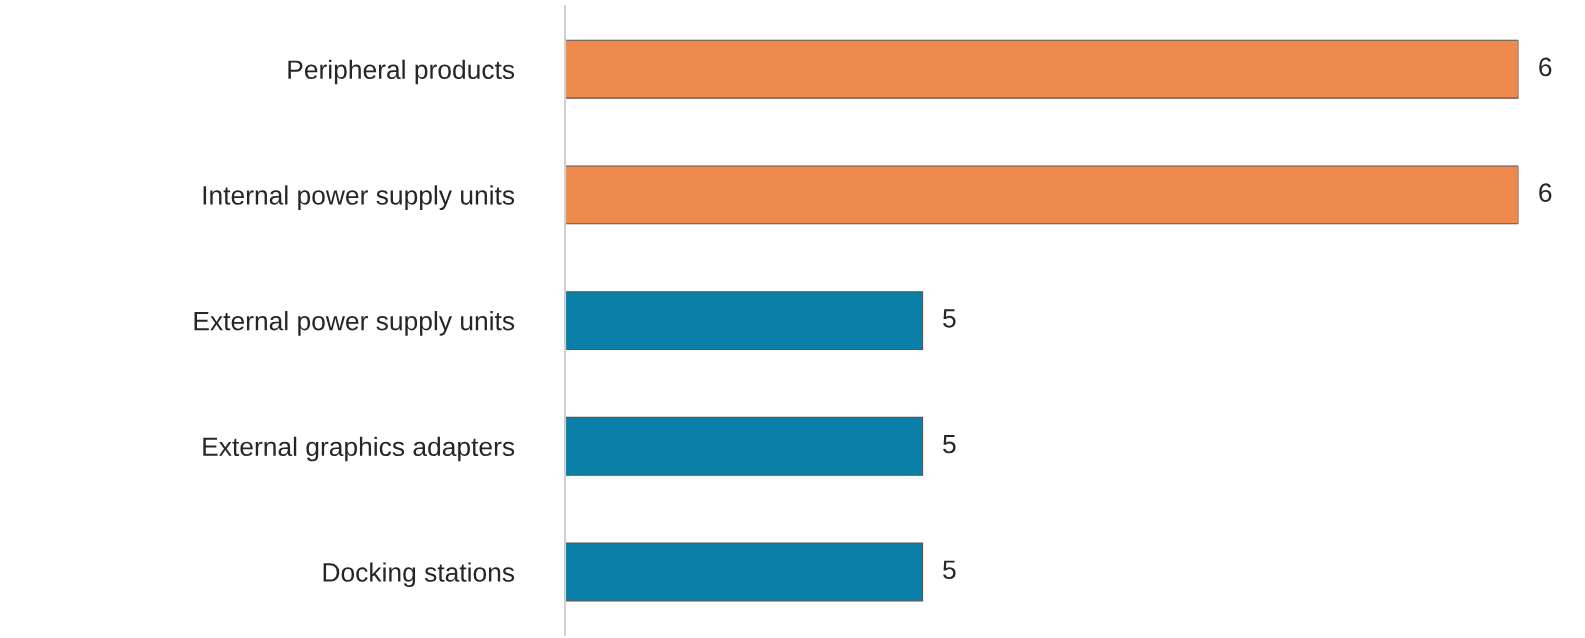 This screenshot has height=638, width=1585. What do you see at coordinates (401, 72) in the screenshot?
I see `y-tick-label: Peripheral products` at bounding box center [401, 72].